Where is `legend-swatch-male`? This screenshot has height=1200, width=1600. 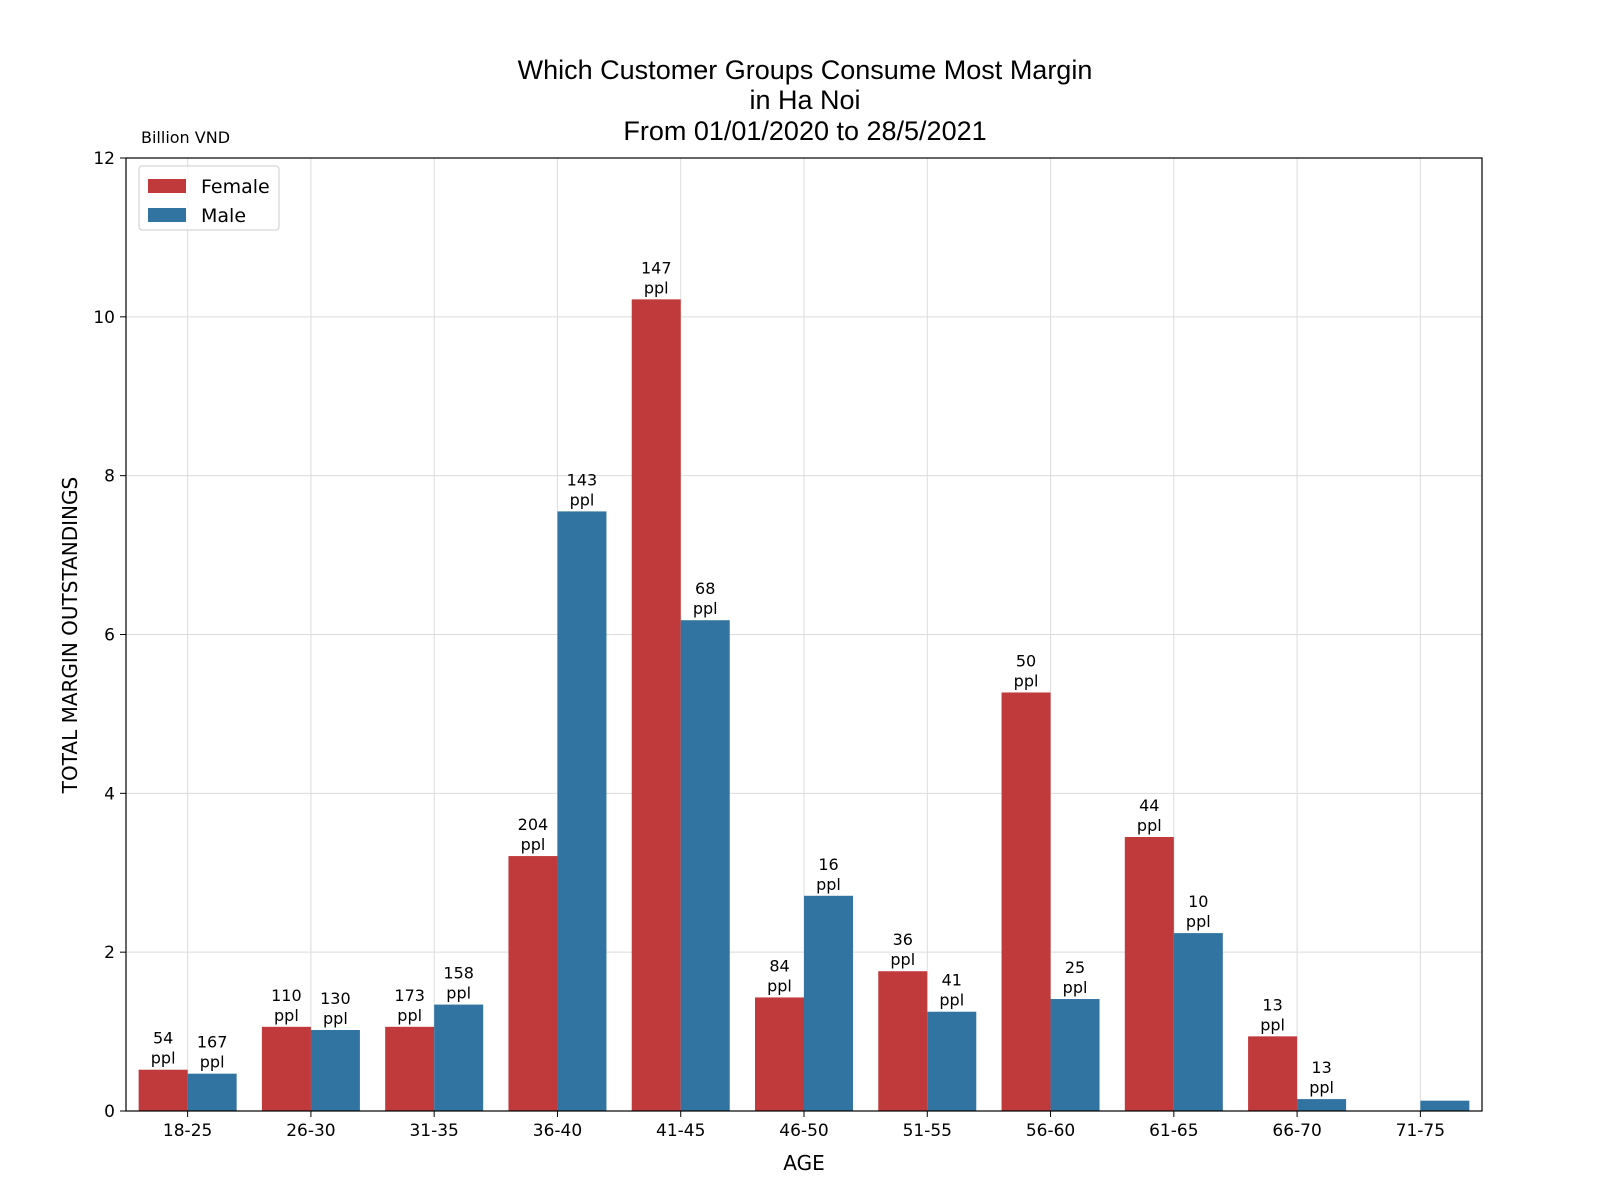 legend-swatch-male is located at coordinates (167, 215).